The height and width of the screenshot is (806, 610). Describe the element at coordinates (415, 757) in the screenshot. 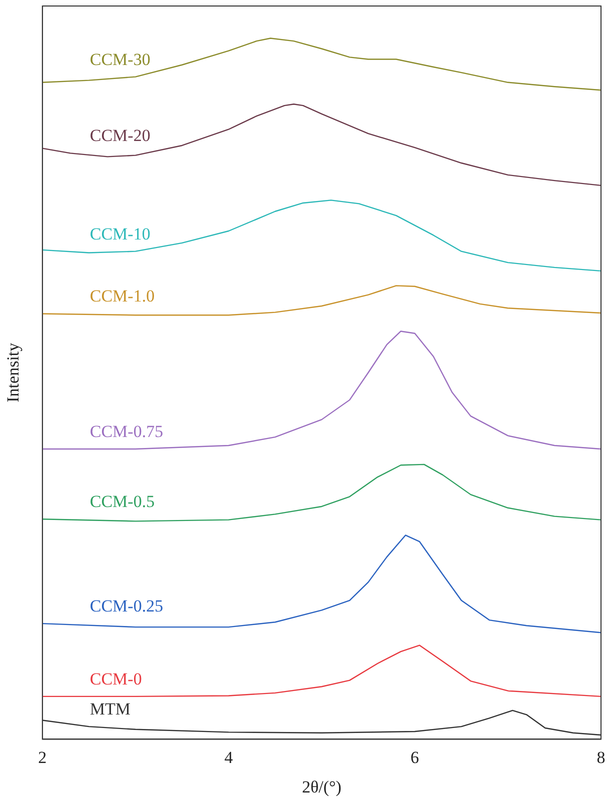

I see `x-tick-label: 6` at that location.